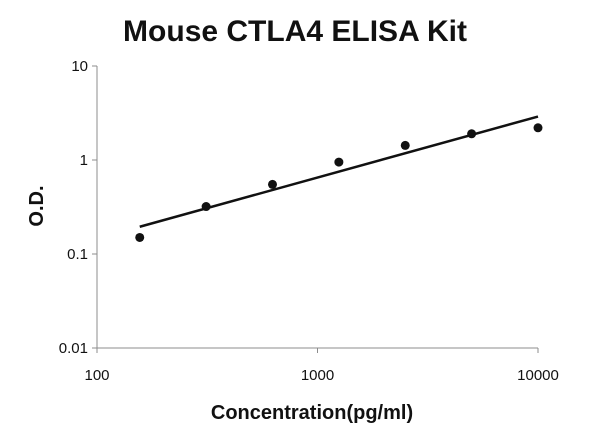  What do you see at coordinates (77, 254) in the screenshot?
I see `y-tick-label: 0.1` at bounding box center [77, 254].